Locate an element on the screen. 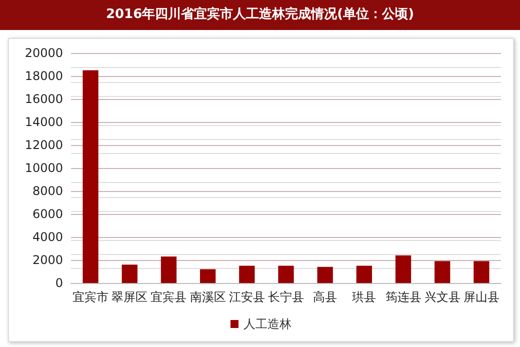 The width and height of the screenshot is (520, 347). x-tick-label: 翠屏区 is located at coordinates (130, 297).